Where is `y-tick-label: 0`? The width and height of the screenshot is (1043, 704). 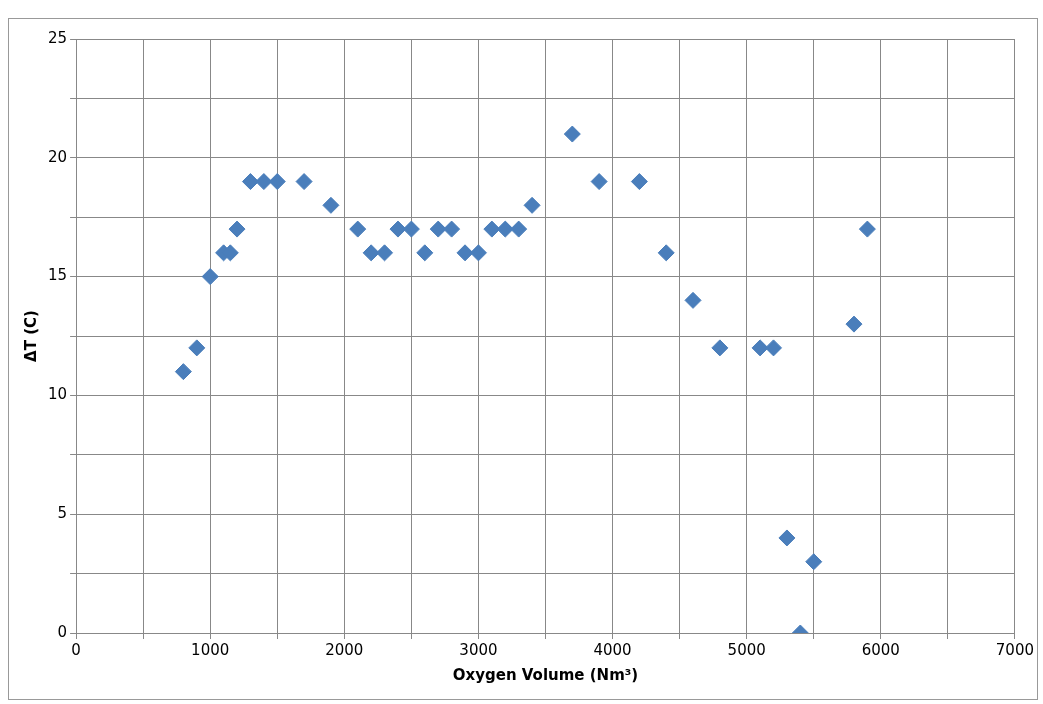 y-tick-label: 0 is located at coordinates (62, 631).